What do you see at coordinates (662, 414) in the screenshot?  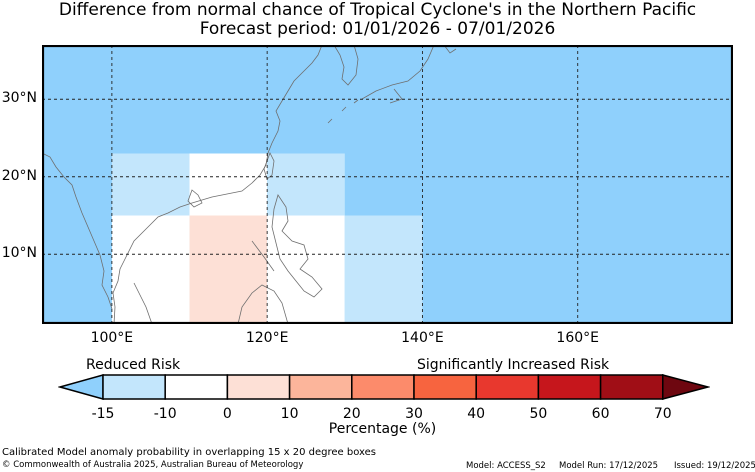 I see `colorbar-tick-label: 70` at bounding box center [662, 414].